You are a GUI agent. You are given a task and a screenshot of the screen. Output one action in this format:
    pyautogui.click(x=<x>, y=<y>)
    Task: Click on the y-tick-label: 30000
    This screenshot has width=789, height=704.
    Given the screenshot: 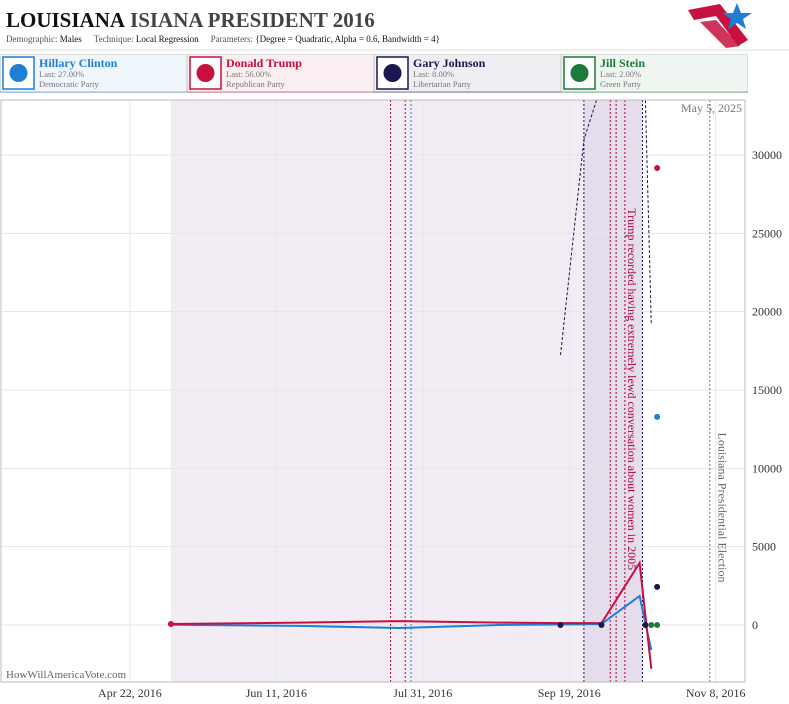 What is the action you would take?
    pyautogui.click(x=767, y=155)
    